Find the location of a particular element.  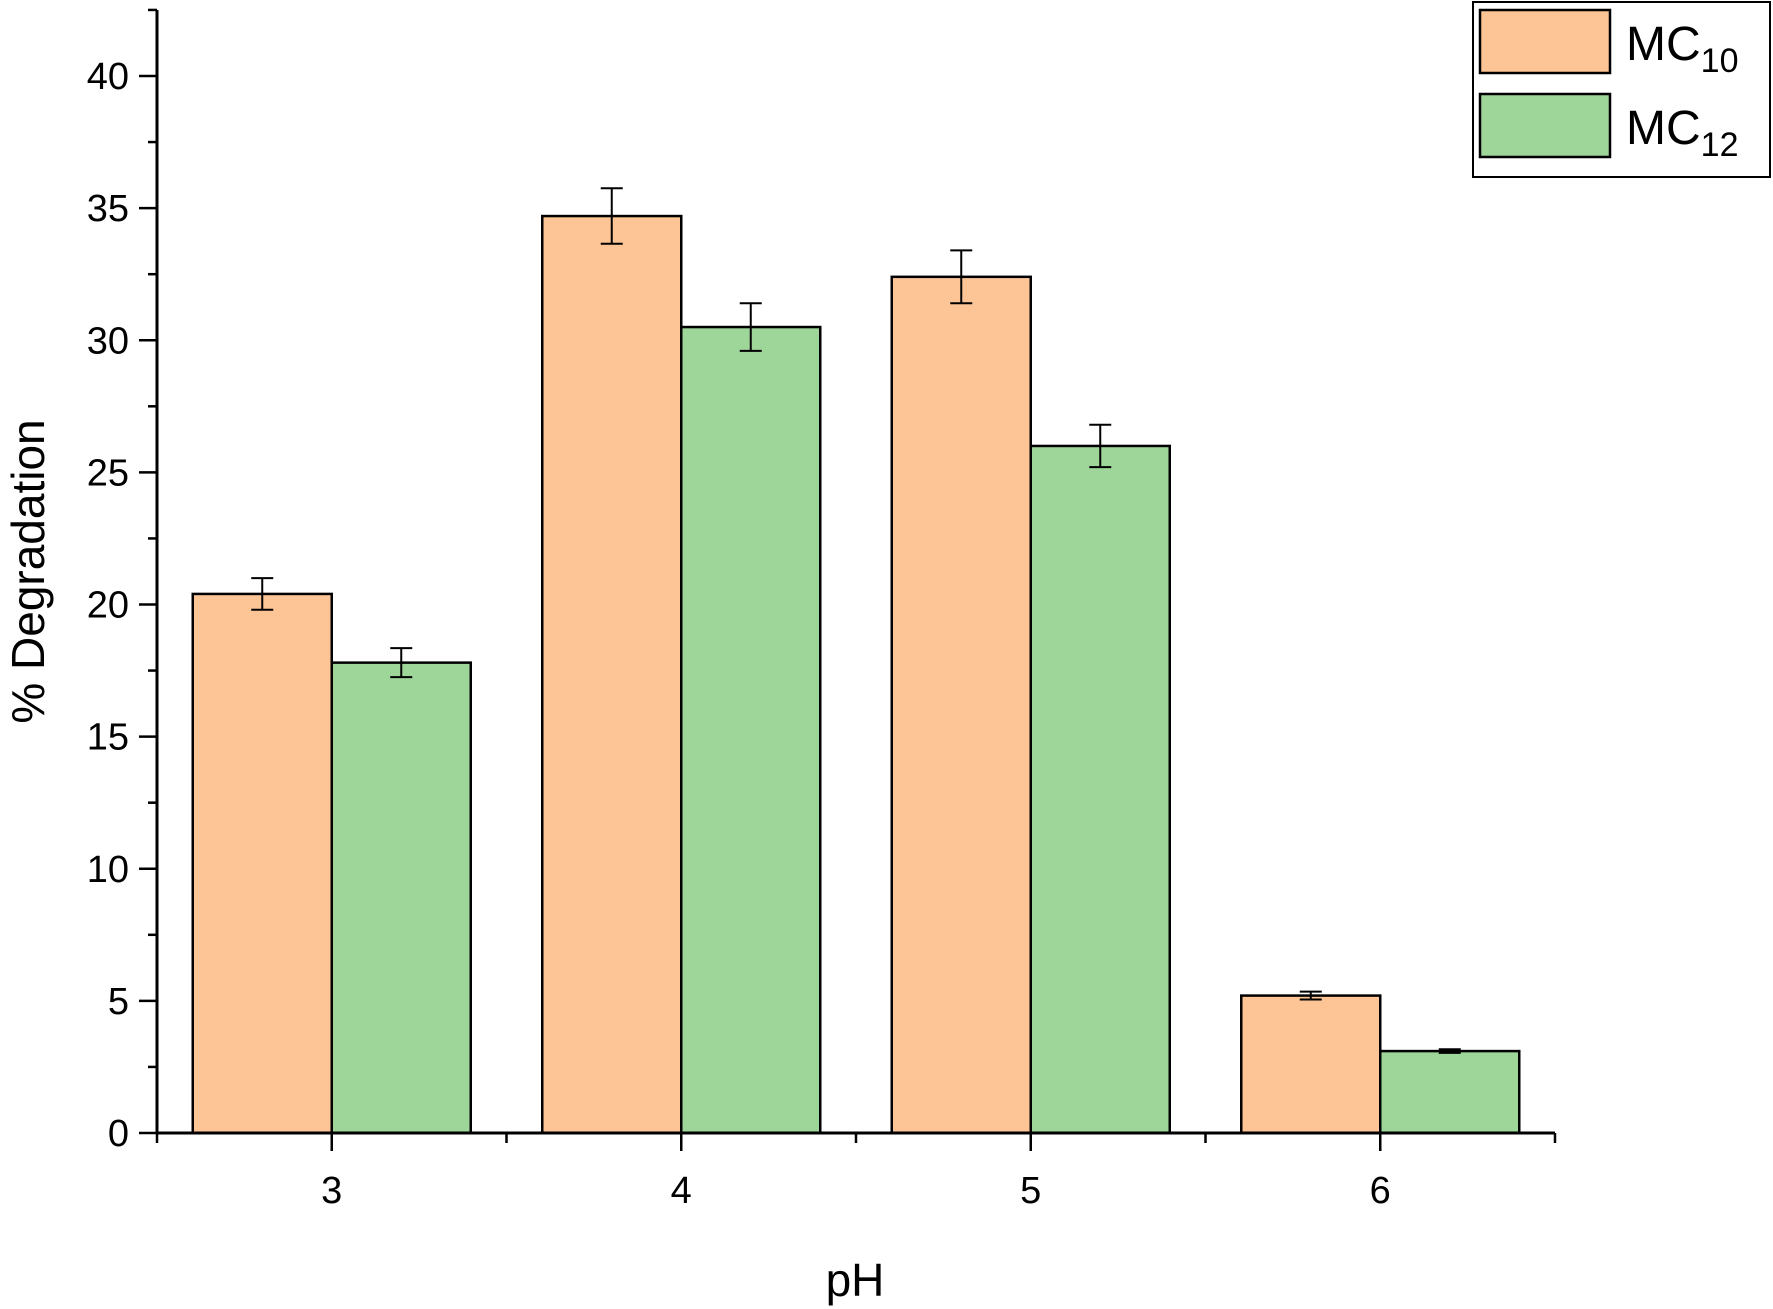

y-tick-label: 15 is located at coordinates (108, 738).